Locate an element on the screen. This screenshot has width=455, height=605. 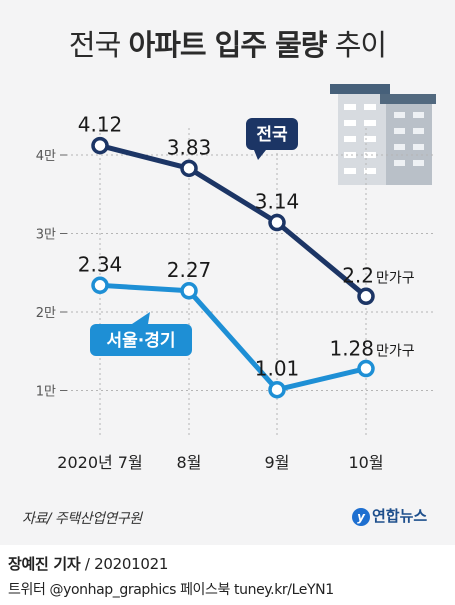
series-name: 서울·경기 is located at coordinates (140, 341).